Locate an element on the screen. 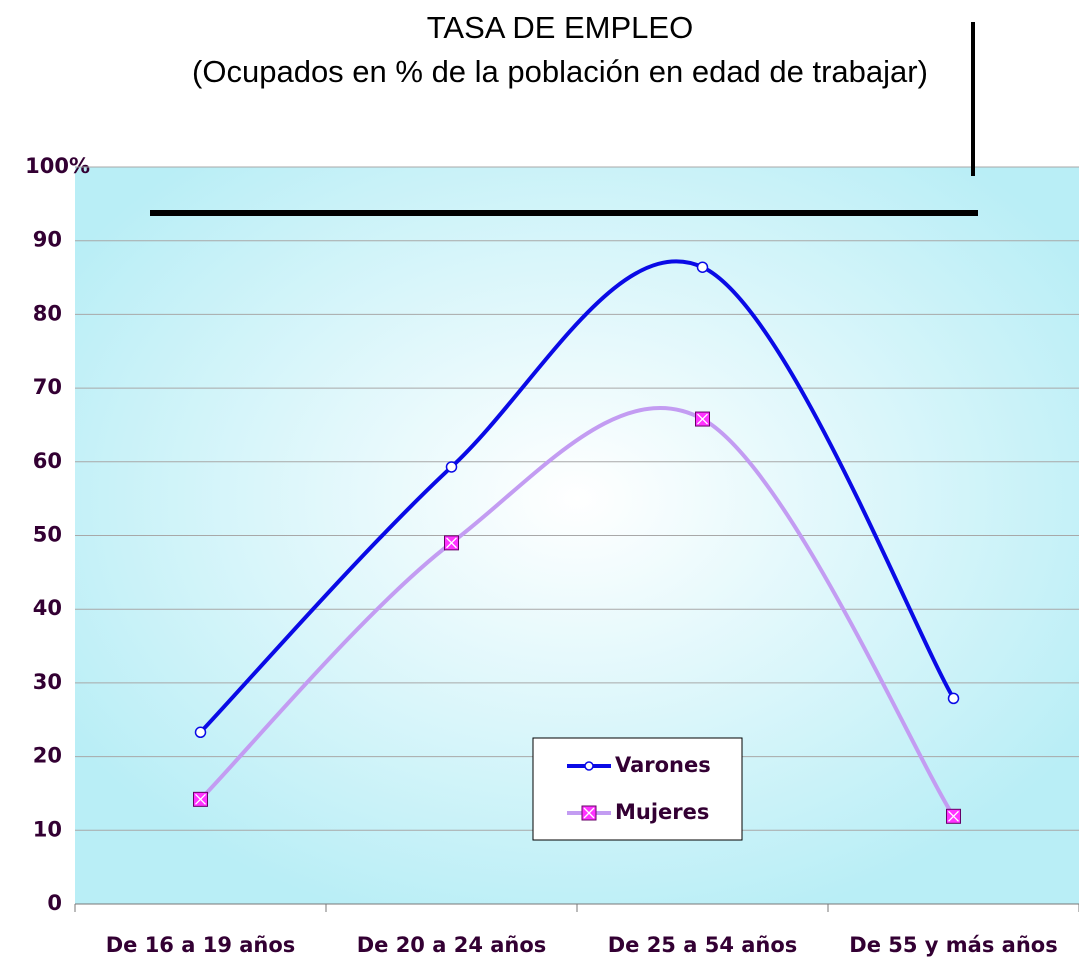  chart-title: TASA DE EMPLEO is located at coordinates (560, 27).